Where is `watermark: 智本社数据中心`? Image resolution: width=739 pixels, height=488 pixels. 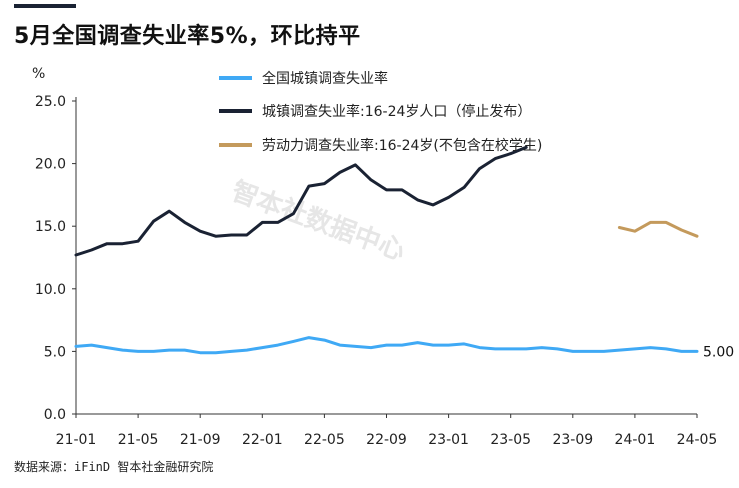 watermark: 智本社数据中心 is located at coordinates (319, 220).